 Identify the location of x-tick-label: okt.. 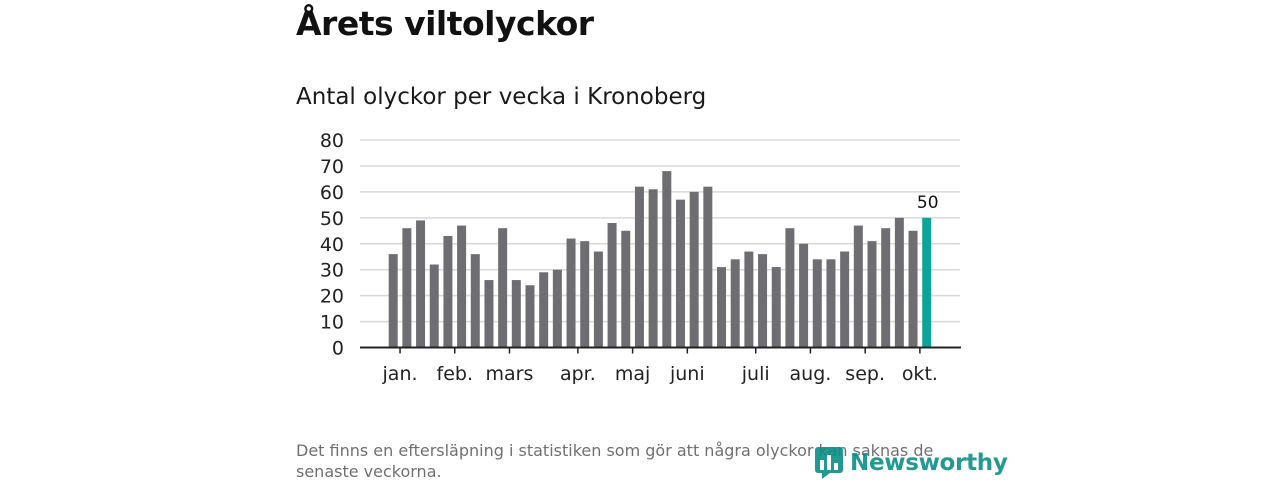
(920, 374).